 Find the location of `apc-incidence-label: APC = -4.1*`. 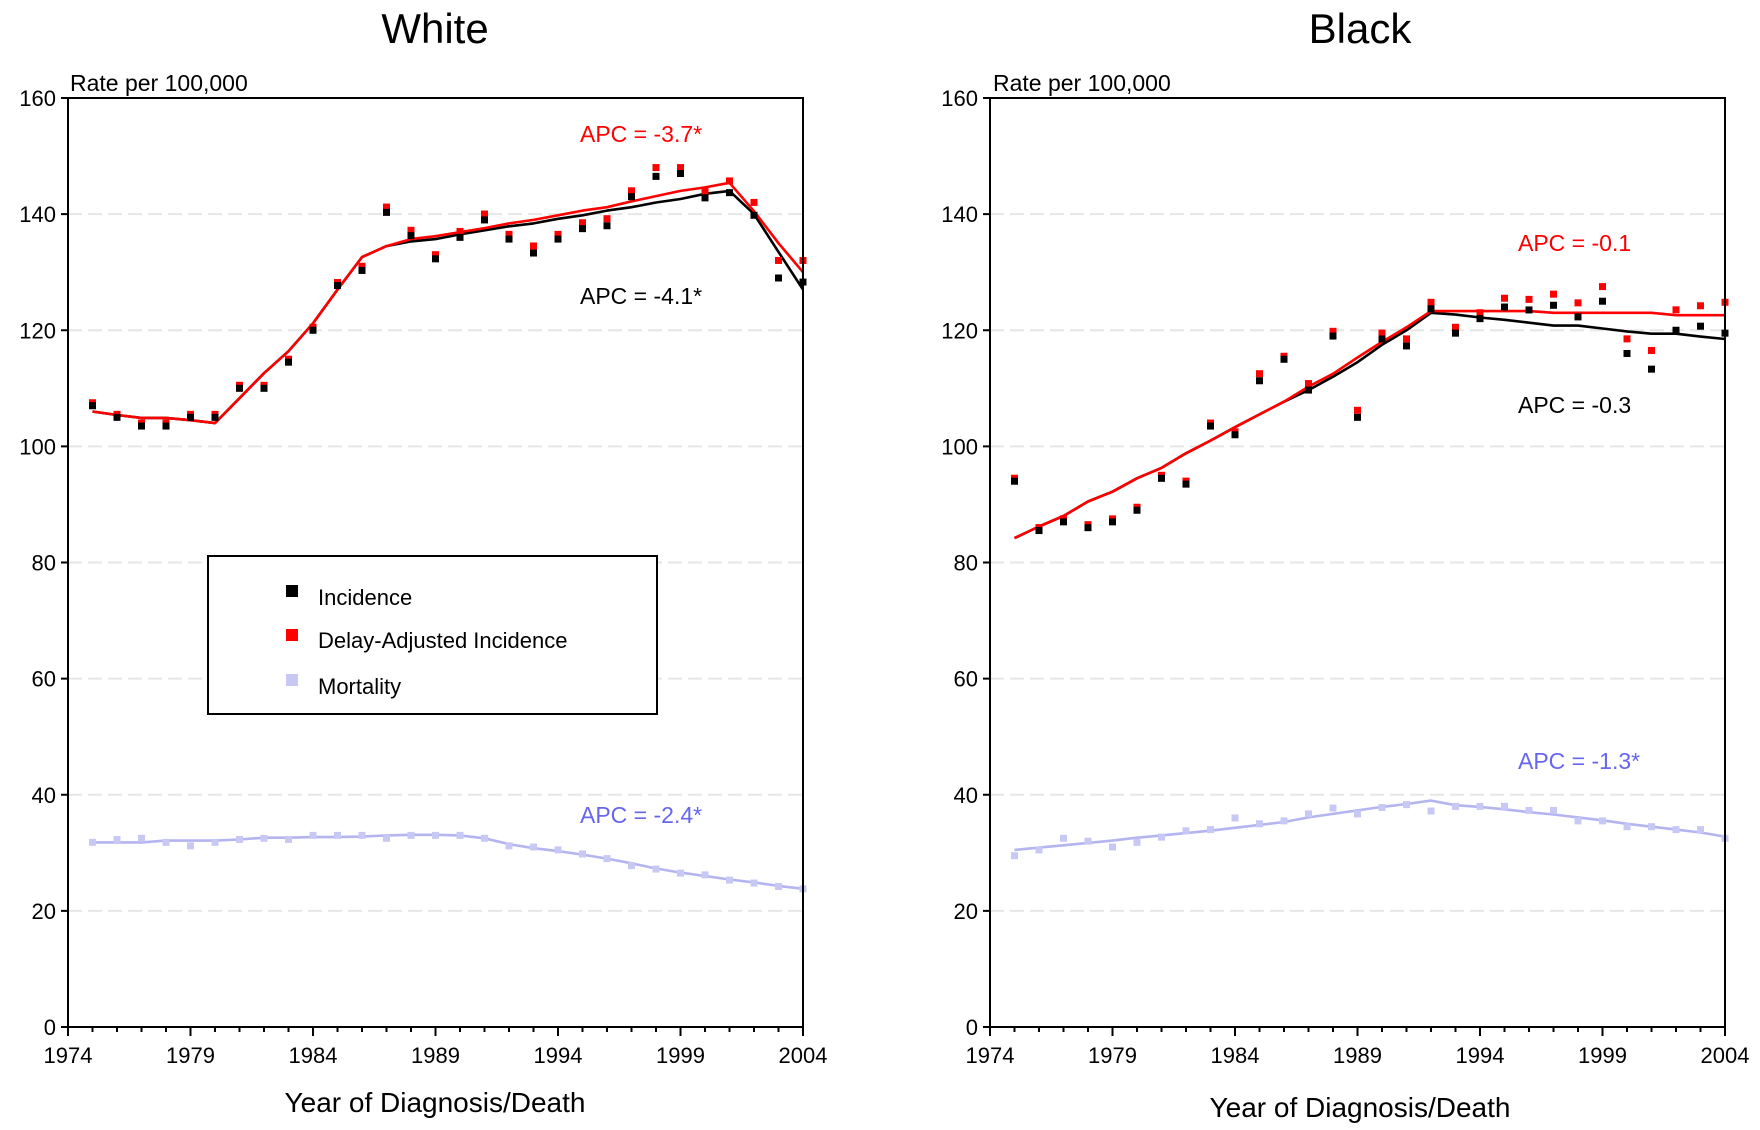

apc-incidence-label: APC = -4.1* is located at coordinates (641, 296).